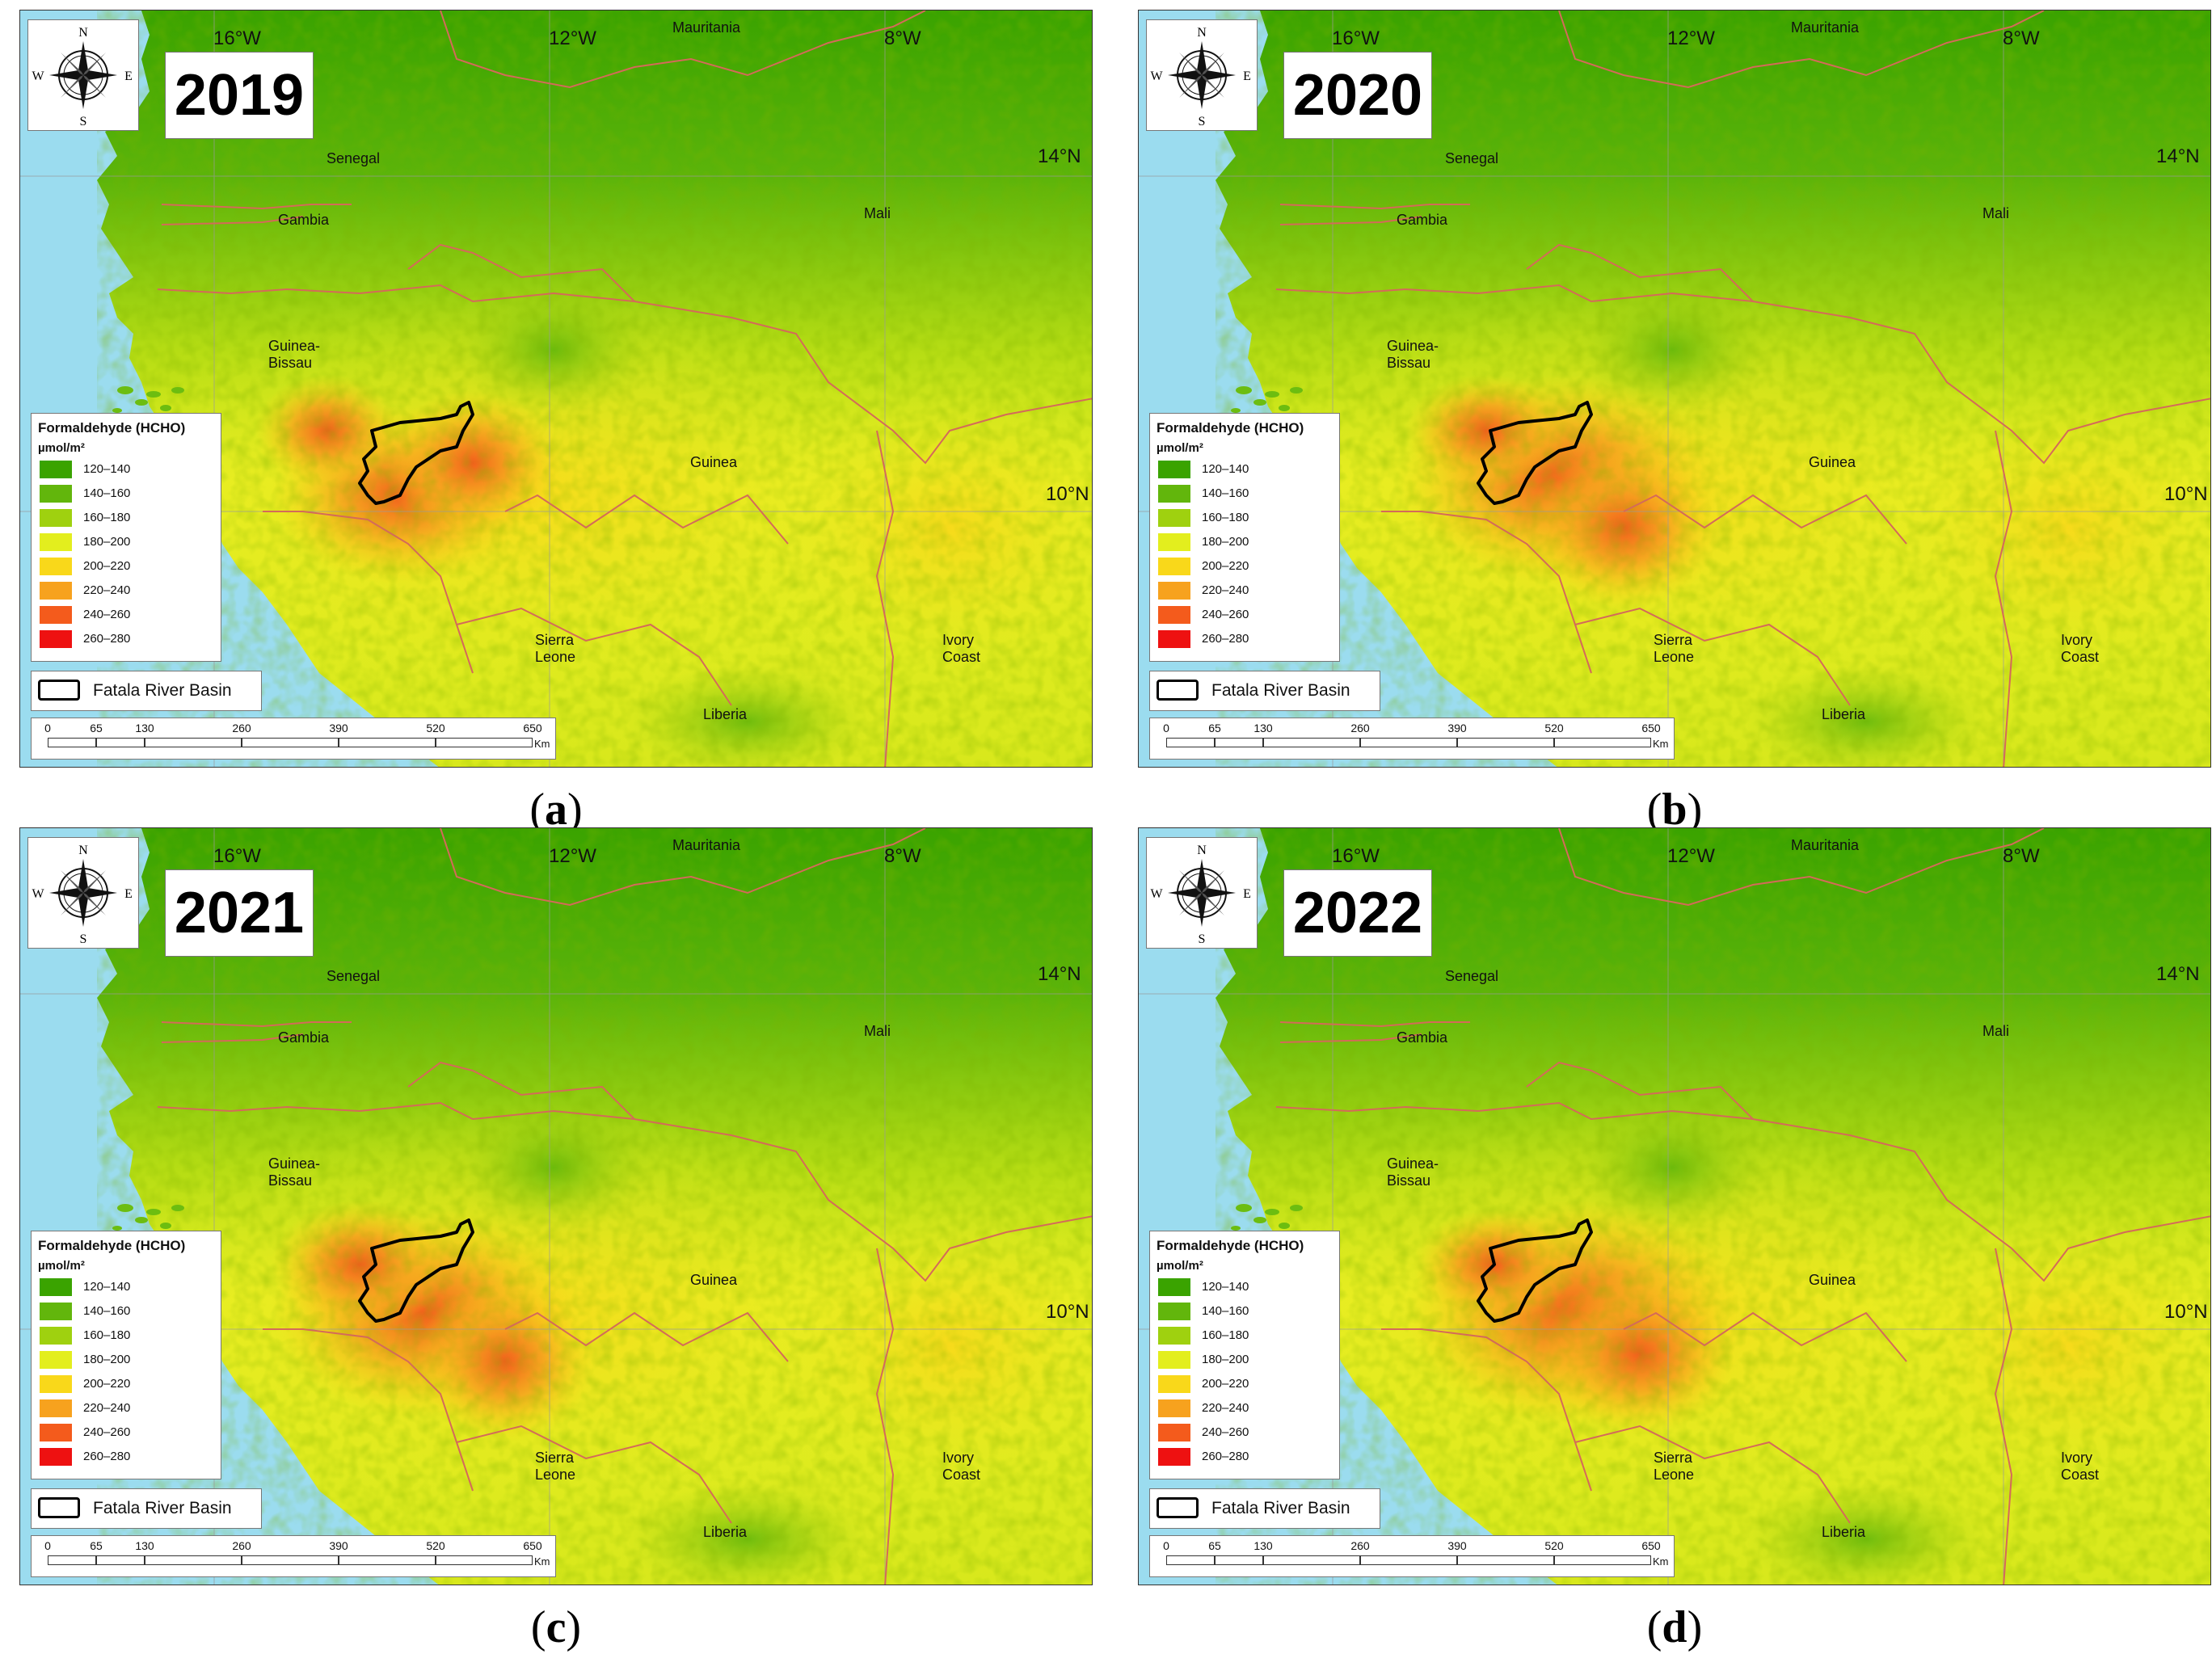 Image resolution: width=2212 pixels, height=1654 pixels. What do you see at coordinates (1357, 95) in the screenshot?
I see `year-label: 2020` at bounding box center [1357, 95].